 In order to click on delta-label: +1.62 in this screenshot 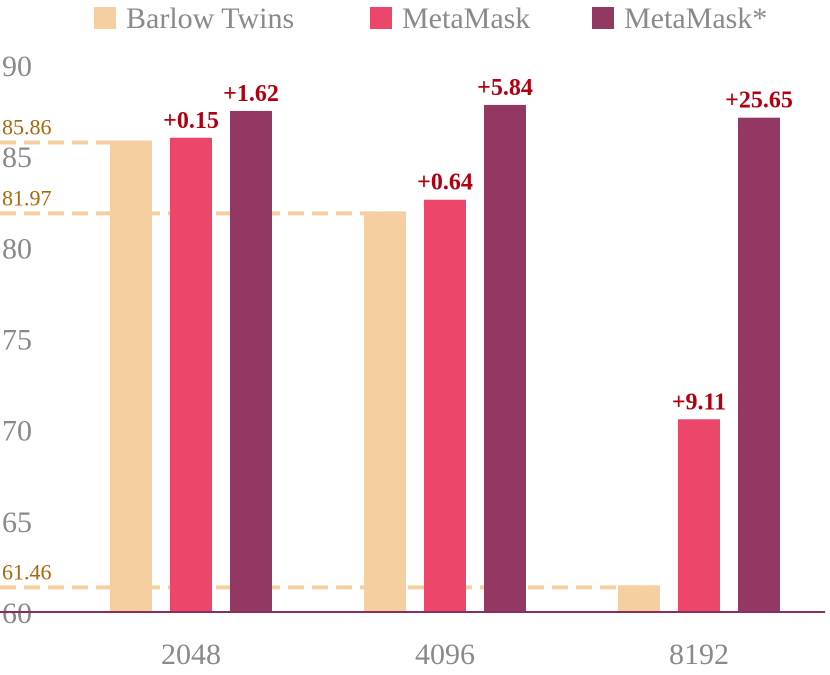, I will do `click(251, 94)`.